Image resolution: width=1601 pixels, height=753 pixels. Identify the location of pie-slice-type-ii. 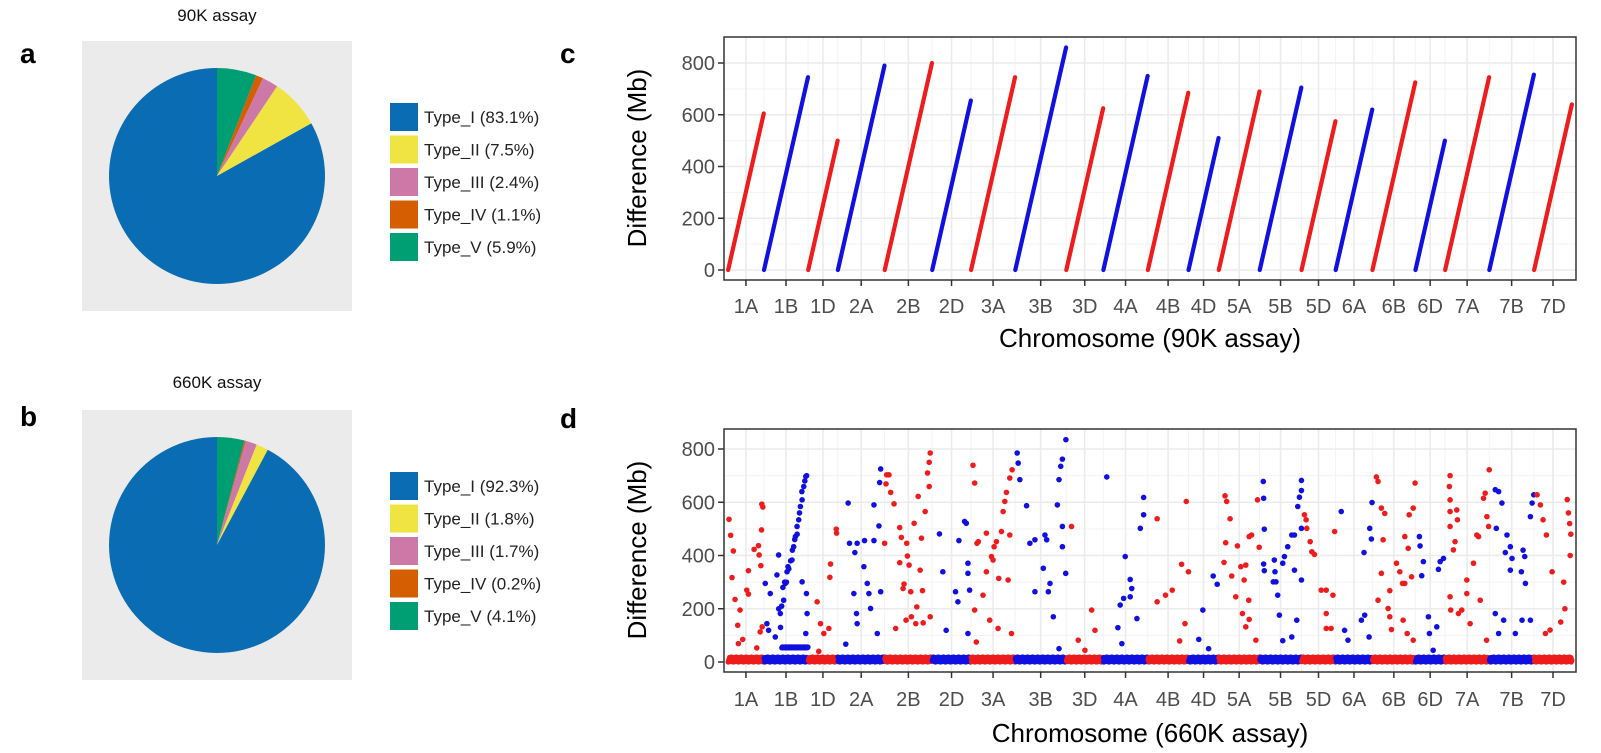
(264, 131).